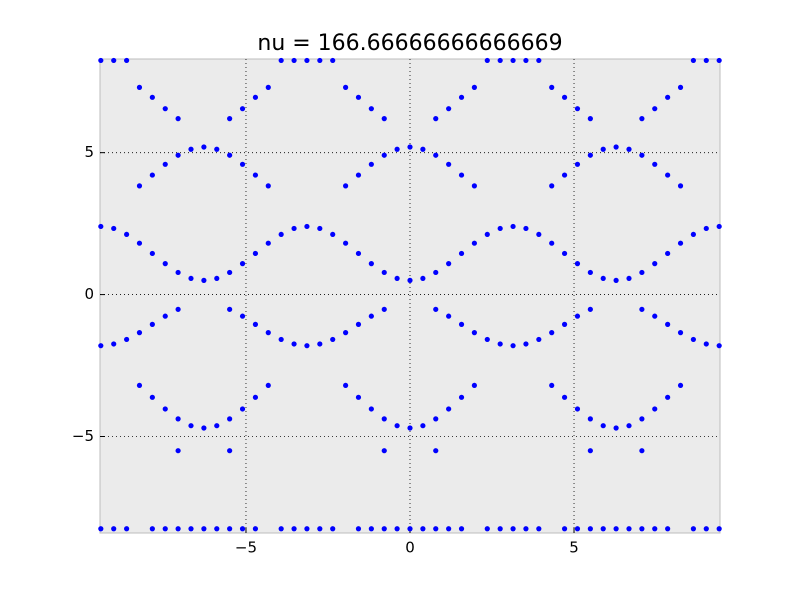 This screenshot has height=592, width=800. I want to click on y-tick-label: −5, so click(83, 436).